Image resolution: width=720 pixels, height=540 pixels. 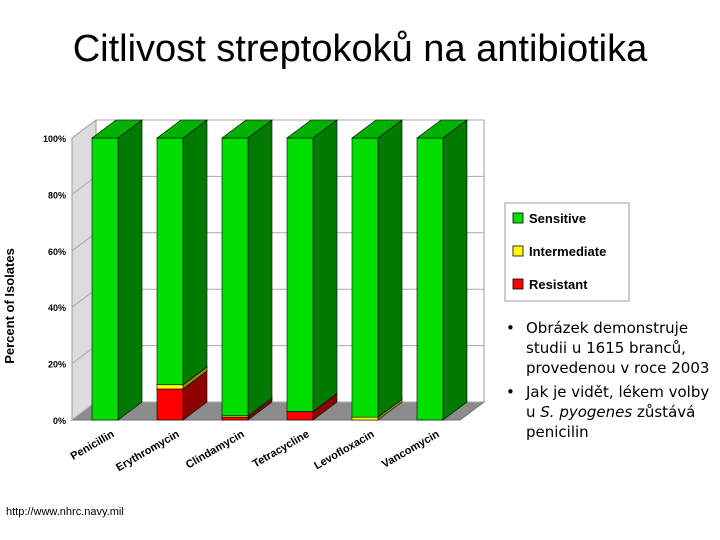 What do you see at coordinates (411, 449) in the screenshot?
I see `x-tick-label: Vancomycin` at bounding box center [411, 449].